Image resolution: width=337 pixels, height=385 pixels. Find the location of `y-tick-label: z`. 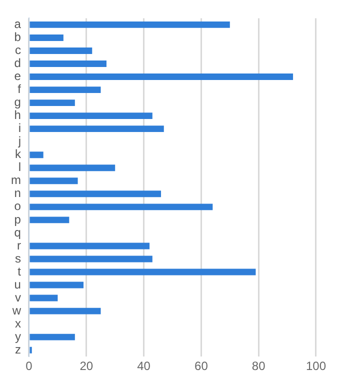

y-tick-label: z is located at coordinates (17, 349).